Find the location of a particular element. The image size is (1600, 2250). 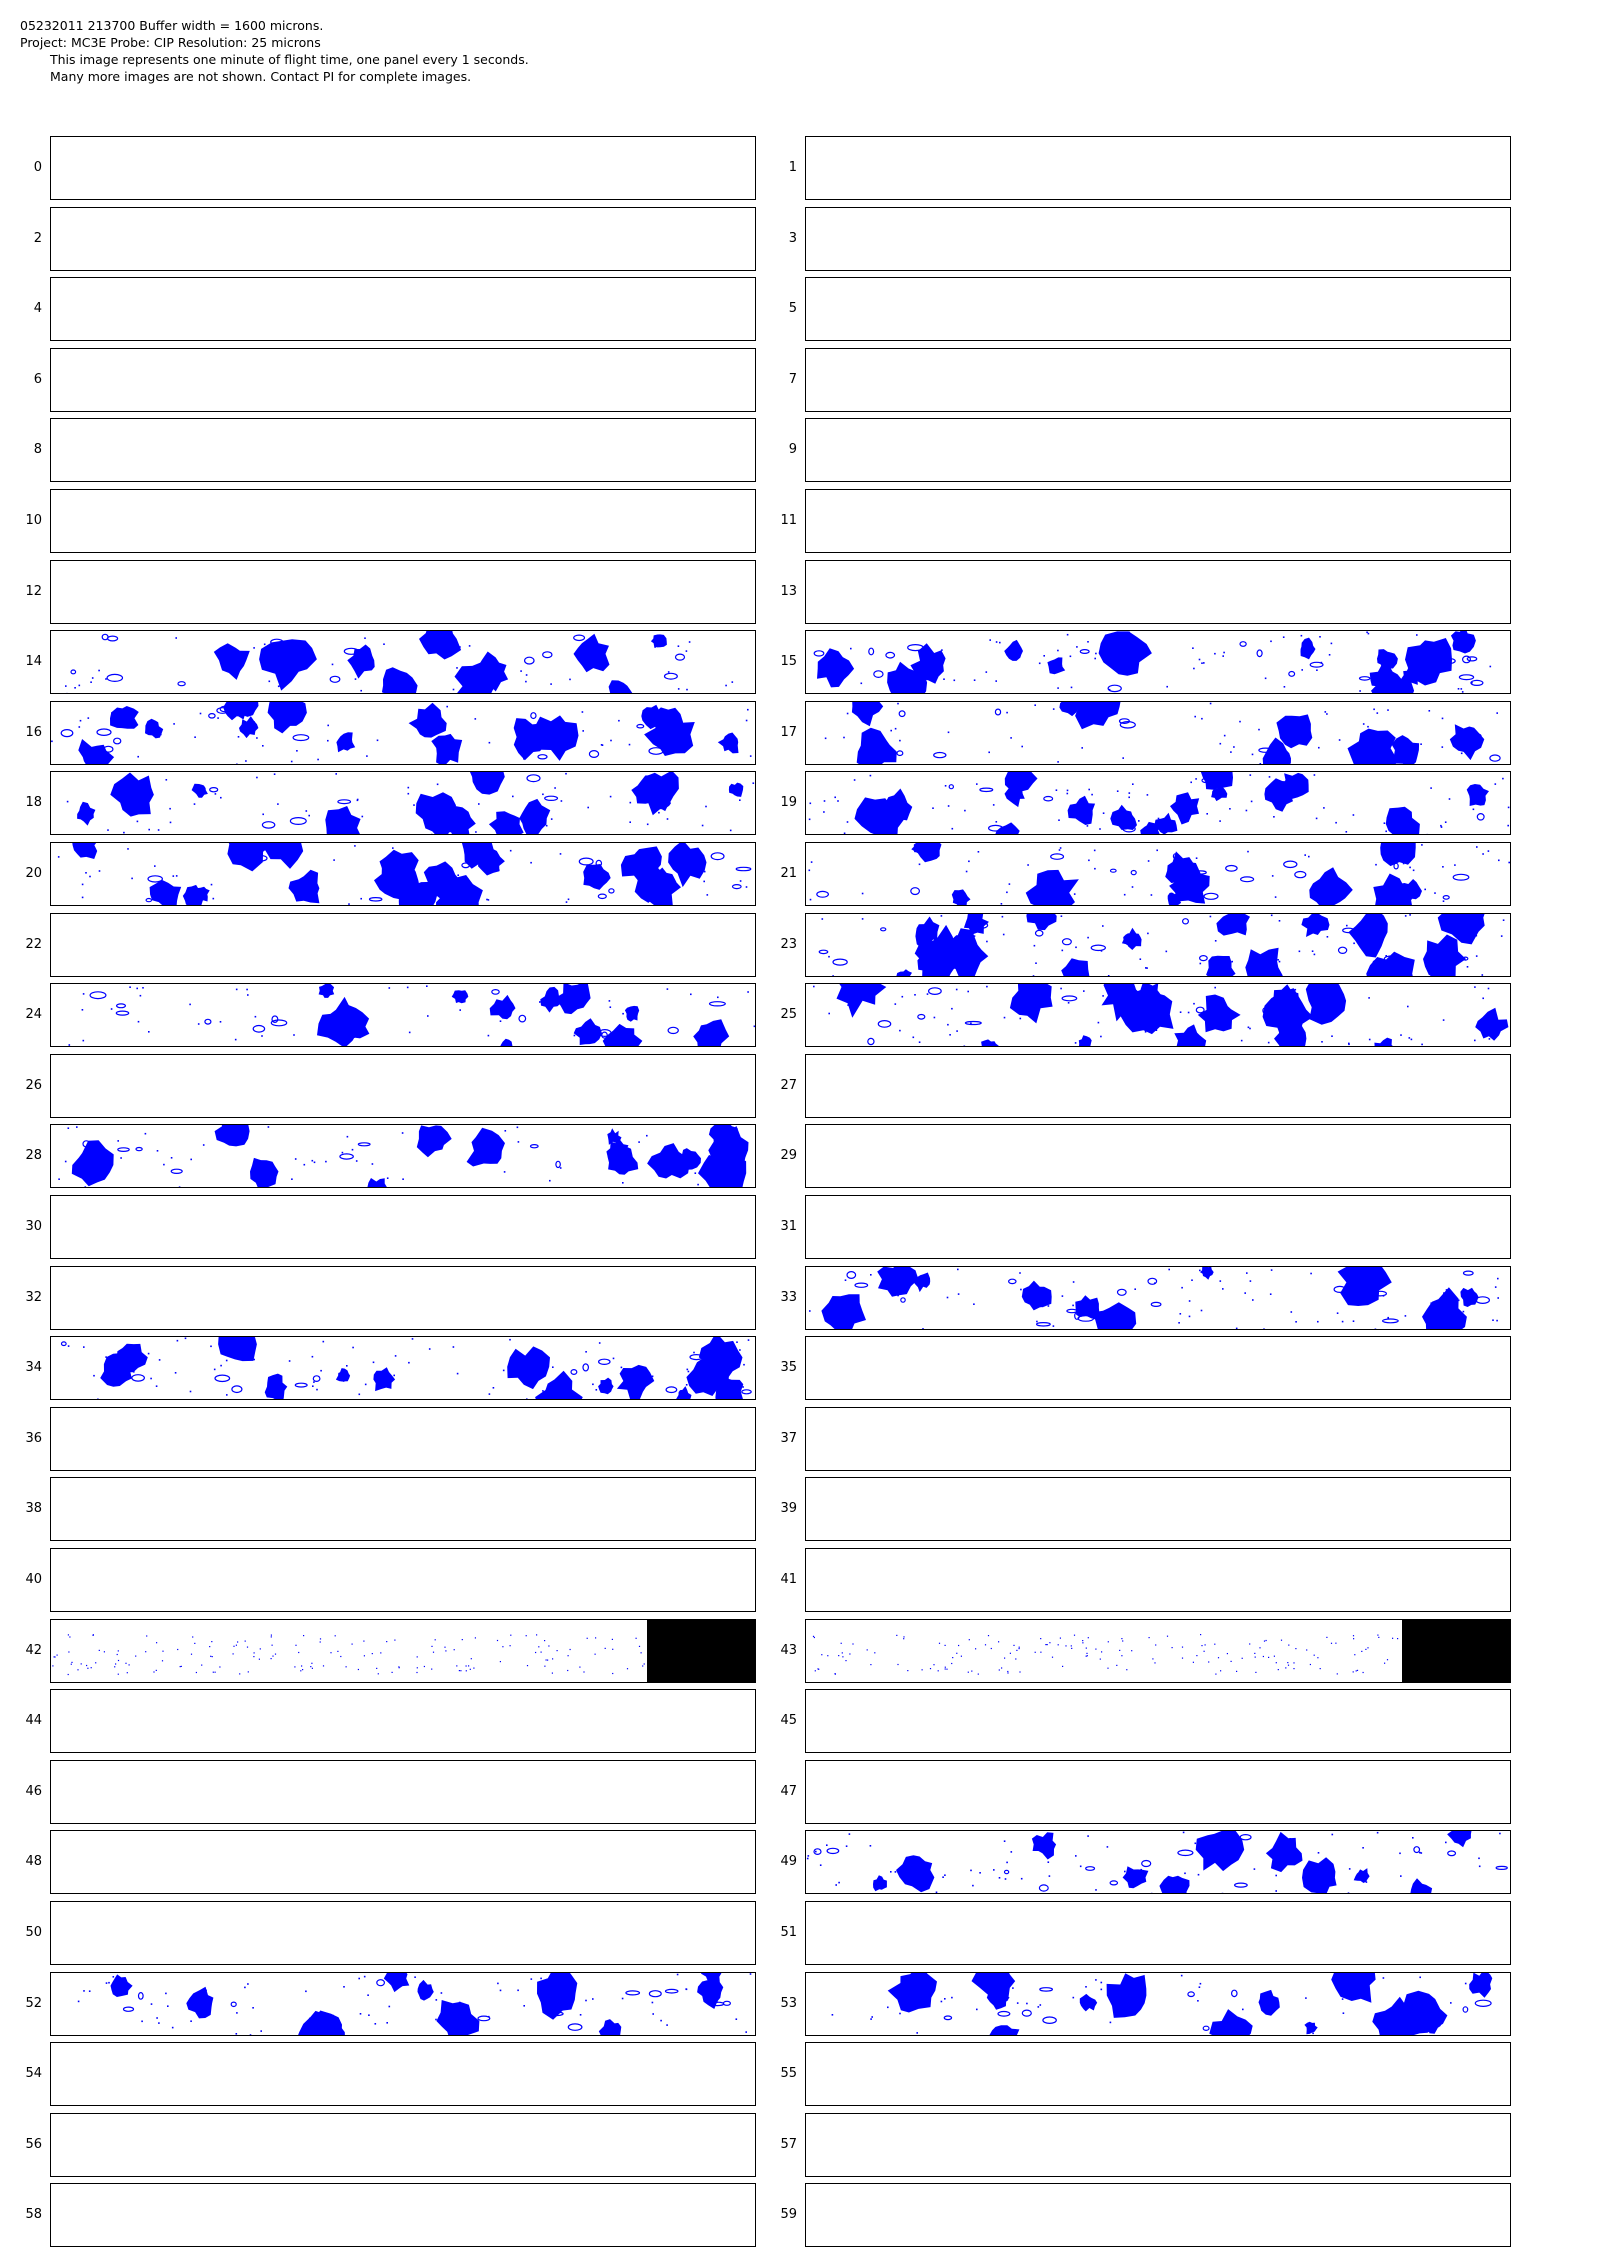

panel-label: 13 is located at coordinates (788, 591).